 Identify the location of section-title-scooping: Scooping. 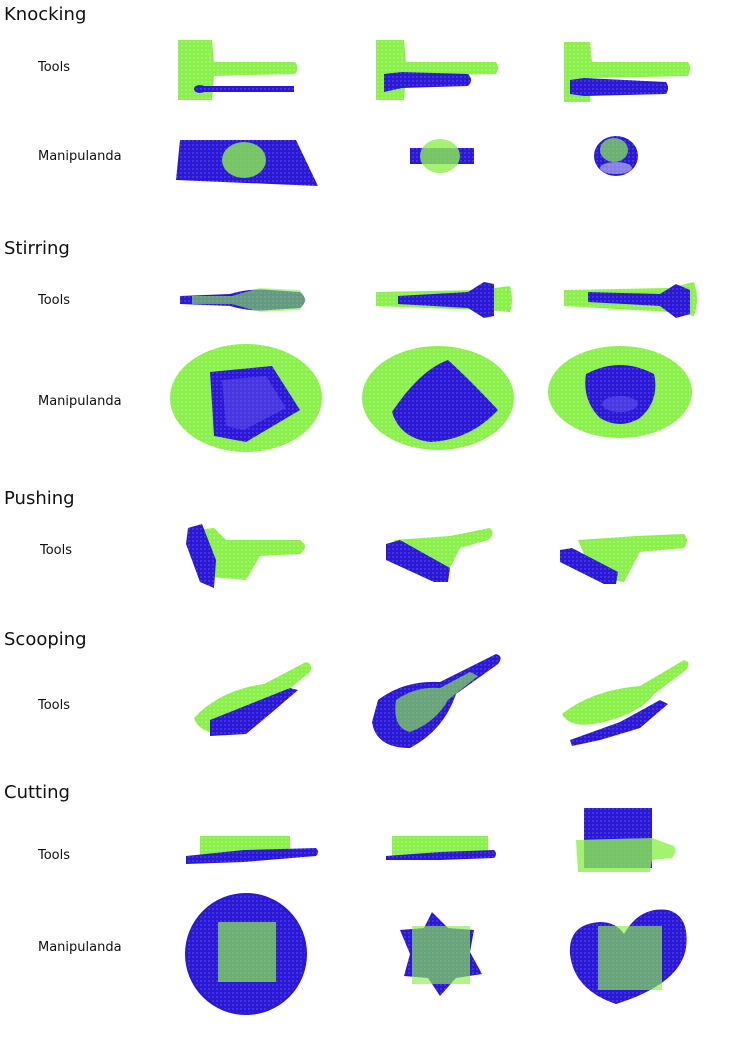
(45, 639).